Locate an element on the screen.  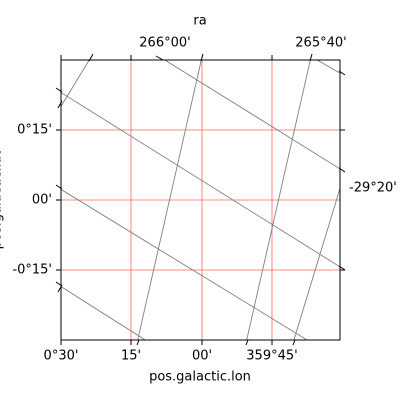
bottom-tick-label: 00' is located at coordinates (202, 356).